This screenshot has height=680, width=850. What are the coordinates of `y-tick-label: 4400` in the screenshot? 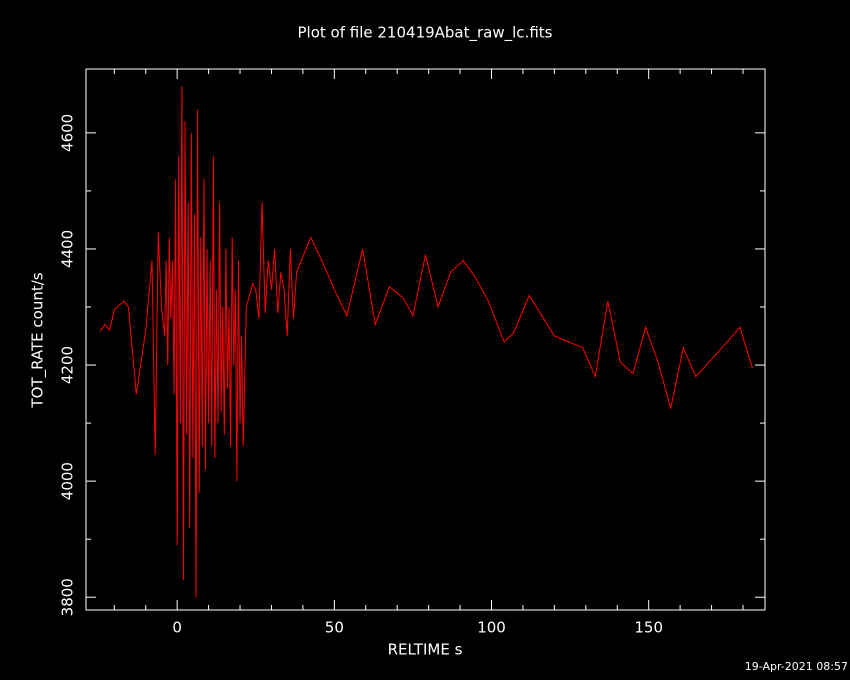 It's located at (68, 249).